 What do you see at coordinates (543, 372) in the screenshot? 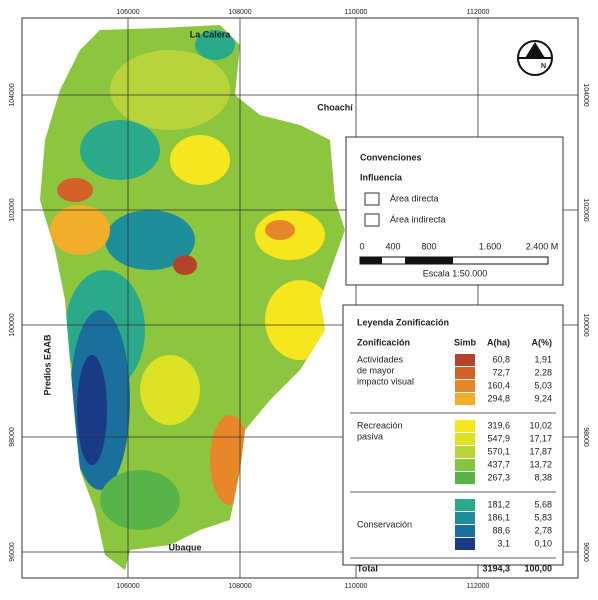
I see `area-pct: 2,28` at bounding box center [543, 372].